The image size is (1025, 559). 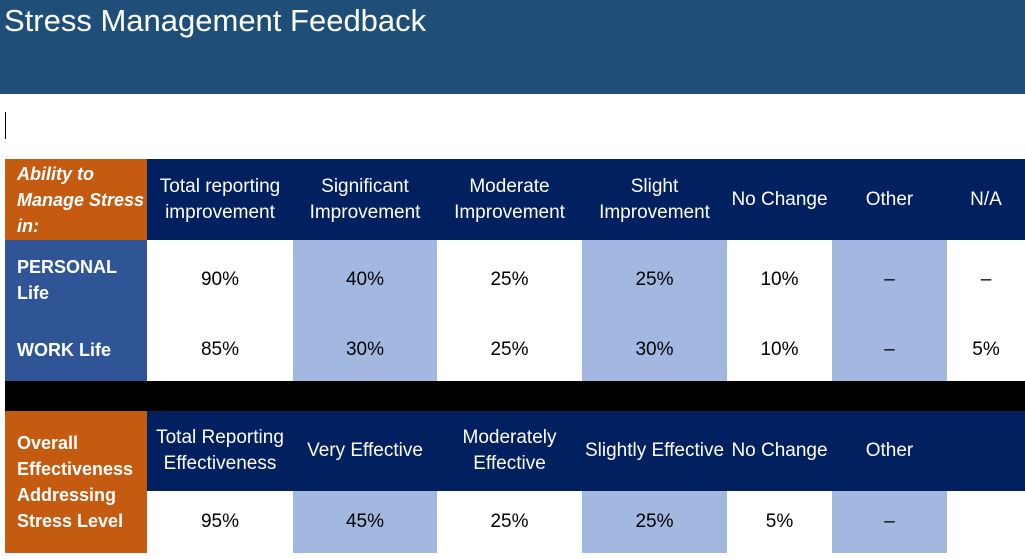 I want to click on cell-overall-no-change: 5%, so click(x=779, y=522).